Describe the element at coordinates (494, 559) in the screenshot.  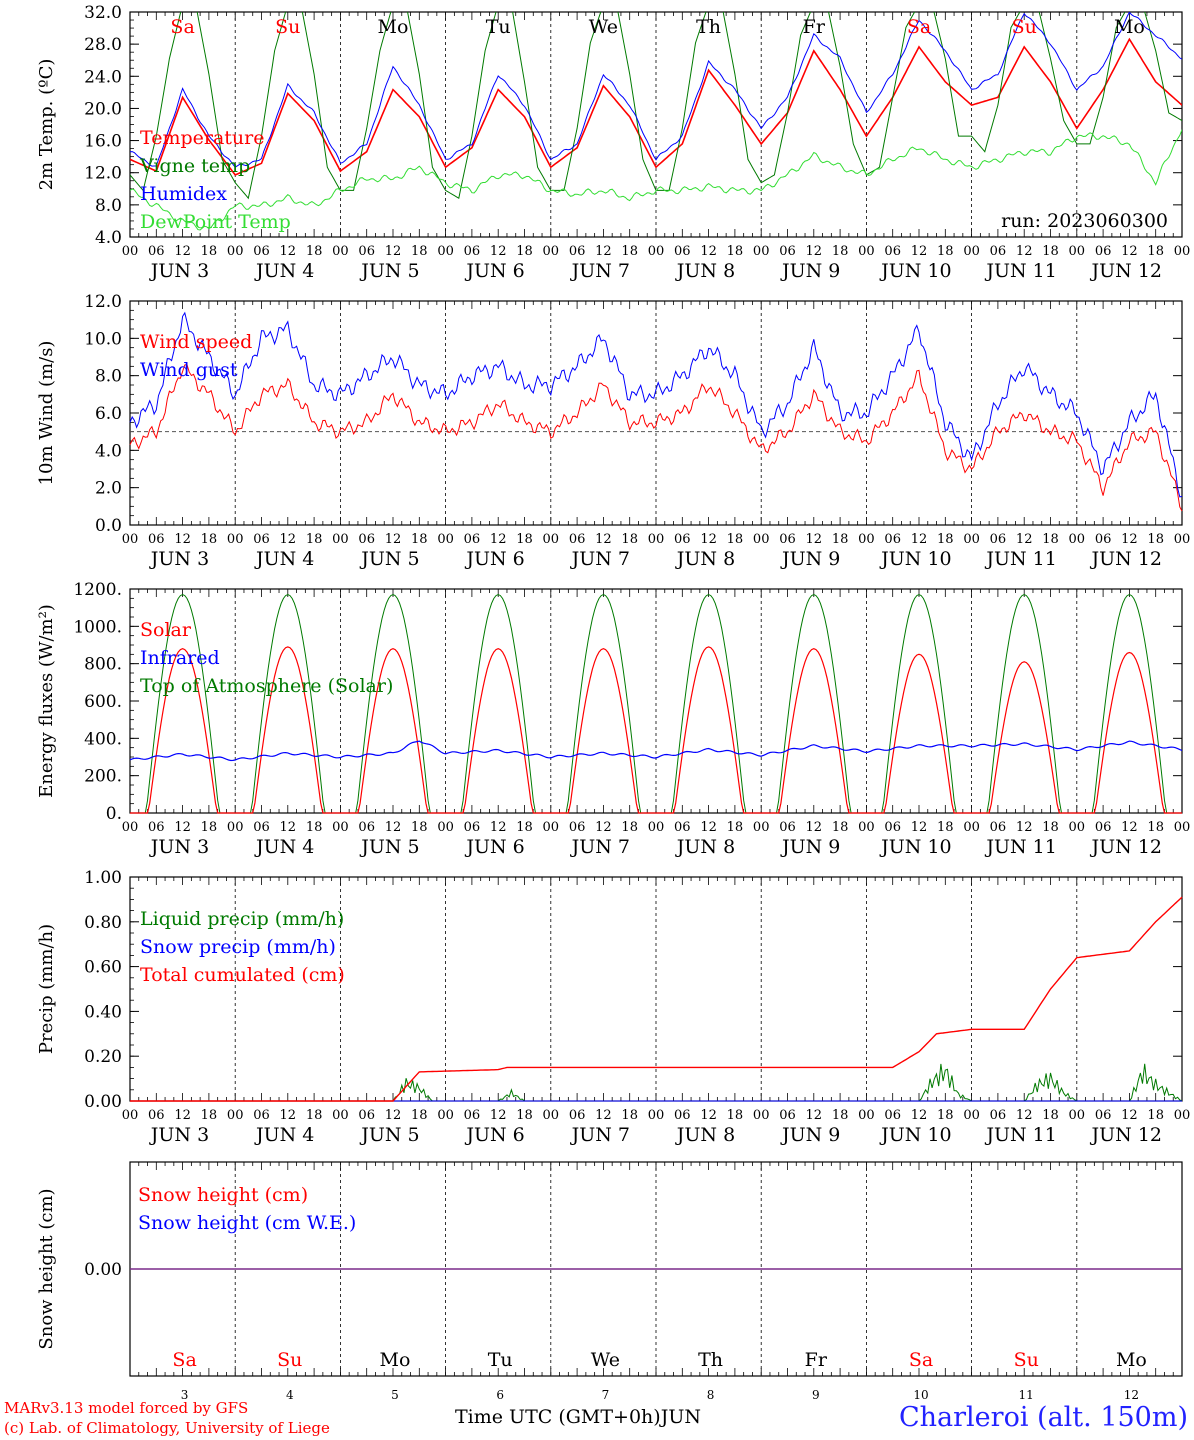
I see `day-label: JUN 6` at that location.